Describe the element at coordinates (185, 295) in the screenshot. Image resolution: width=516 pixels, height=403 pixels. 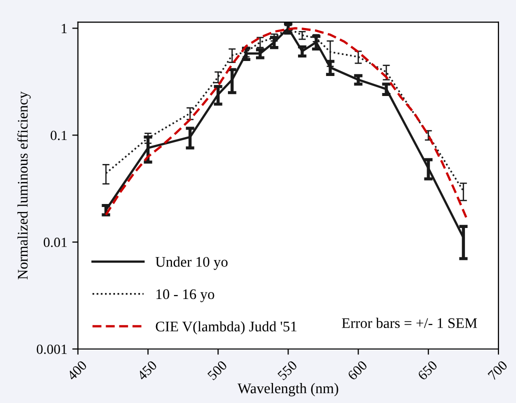
I see `legend-label: 10 - 16 yo` at that location.